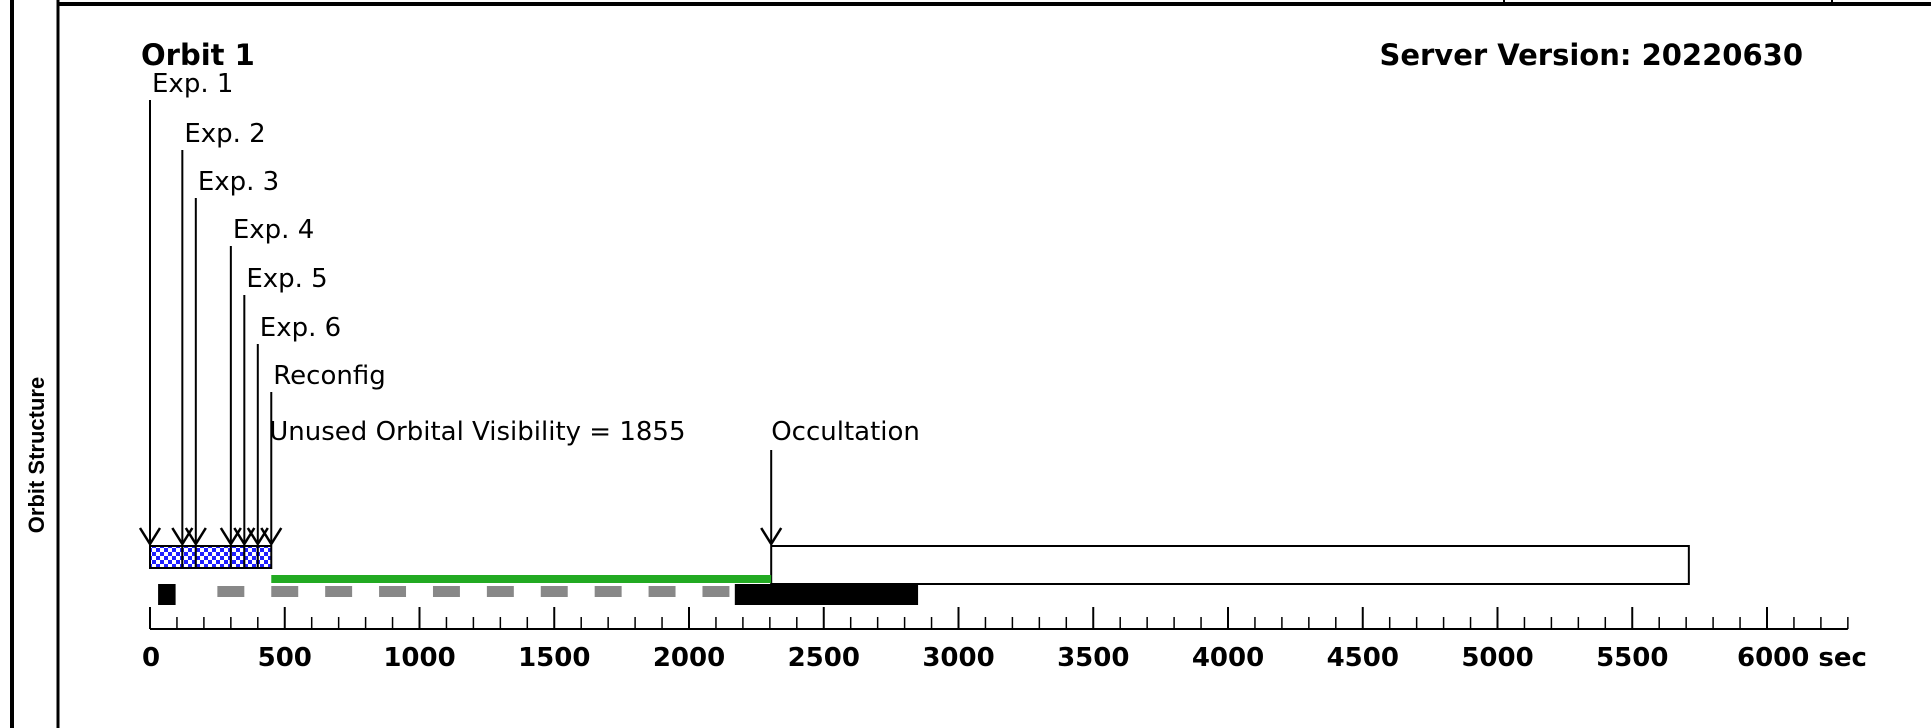 The width and height of the screenshot is (1931, 728). What do you see at coordinates (1230, 565) in the screenshot?
I see `occultation-bar` at bounding box center [1230, 565].